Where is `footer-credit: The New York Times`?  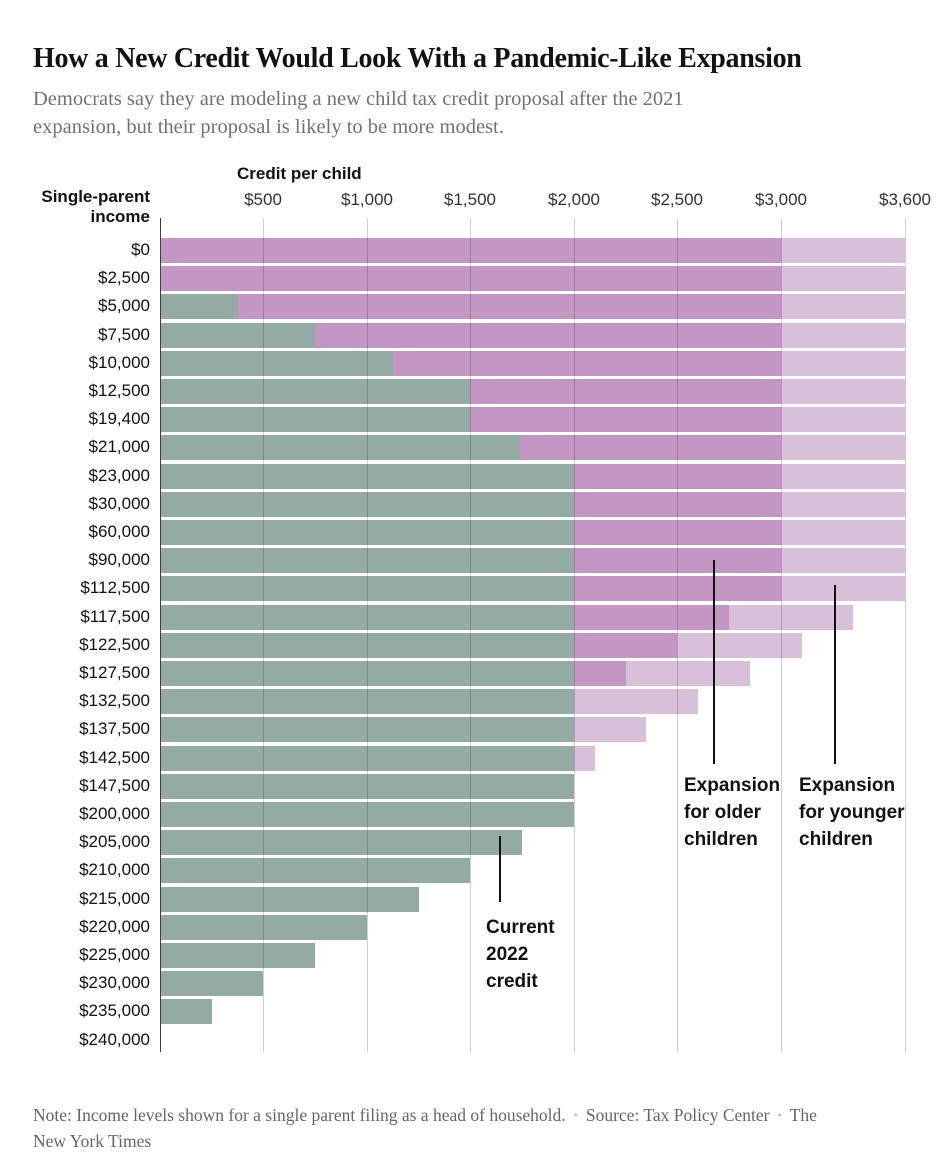
footer-credit: The New York Times is located at coordinates (425, 1128).